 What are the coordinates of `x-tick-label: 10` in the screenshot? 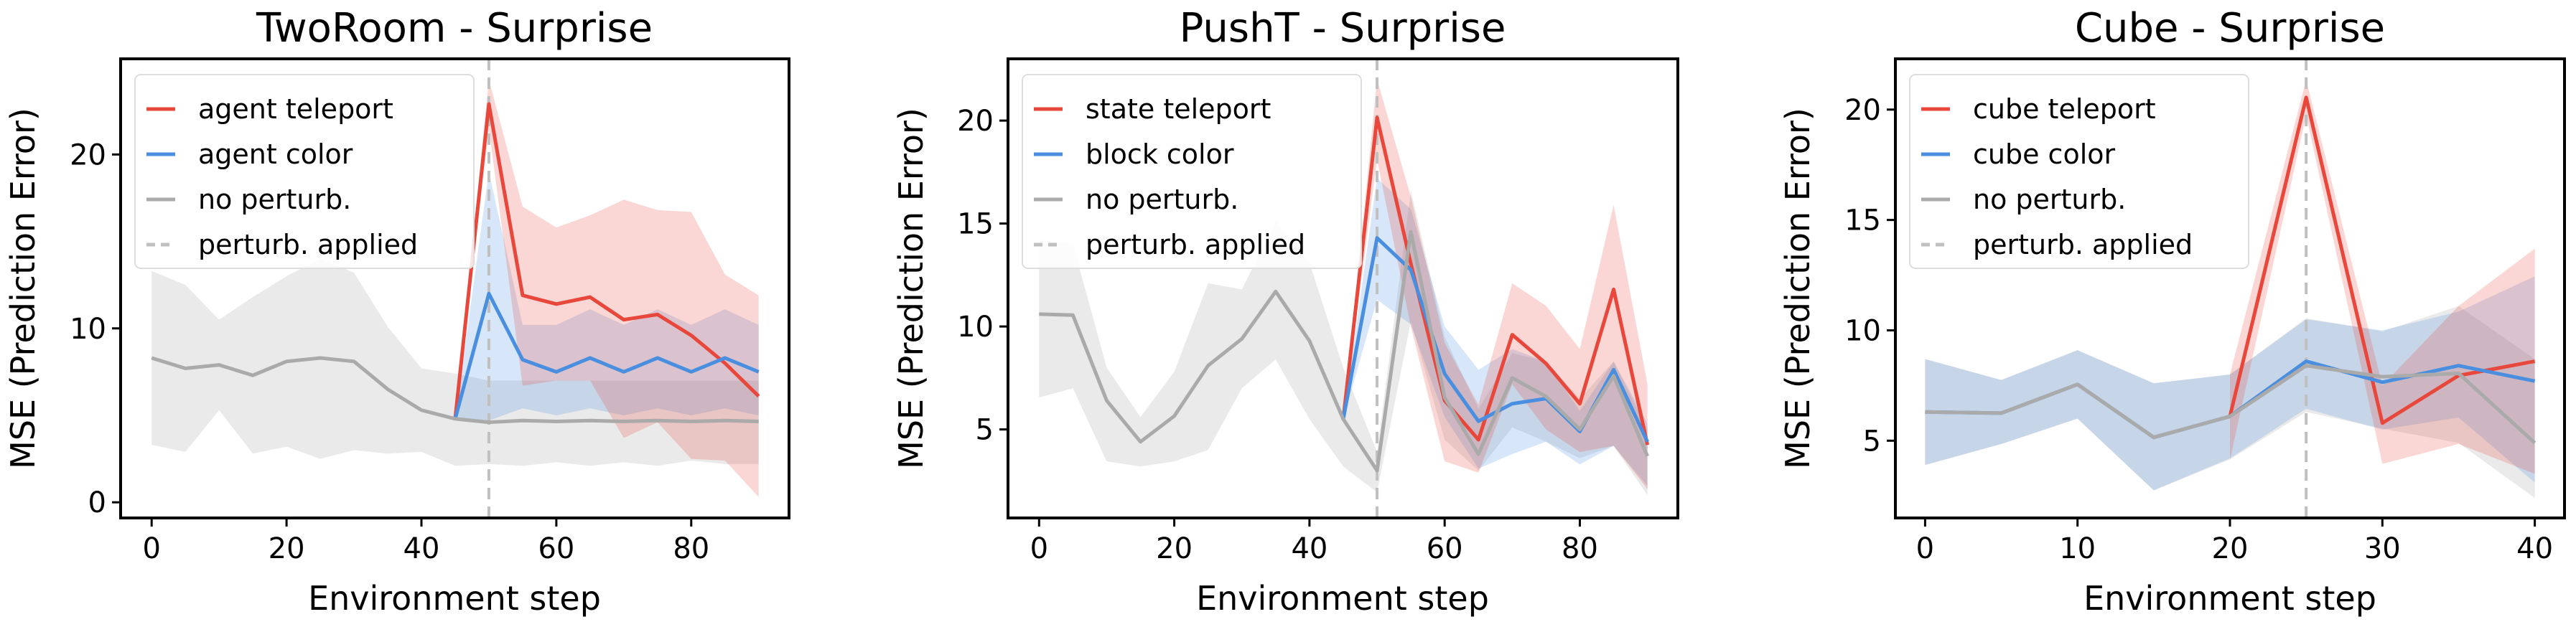 It's located at (2077, 548).